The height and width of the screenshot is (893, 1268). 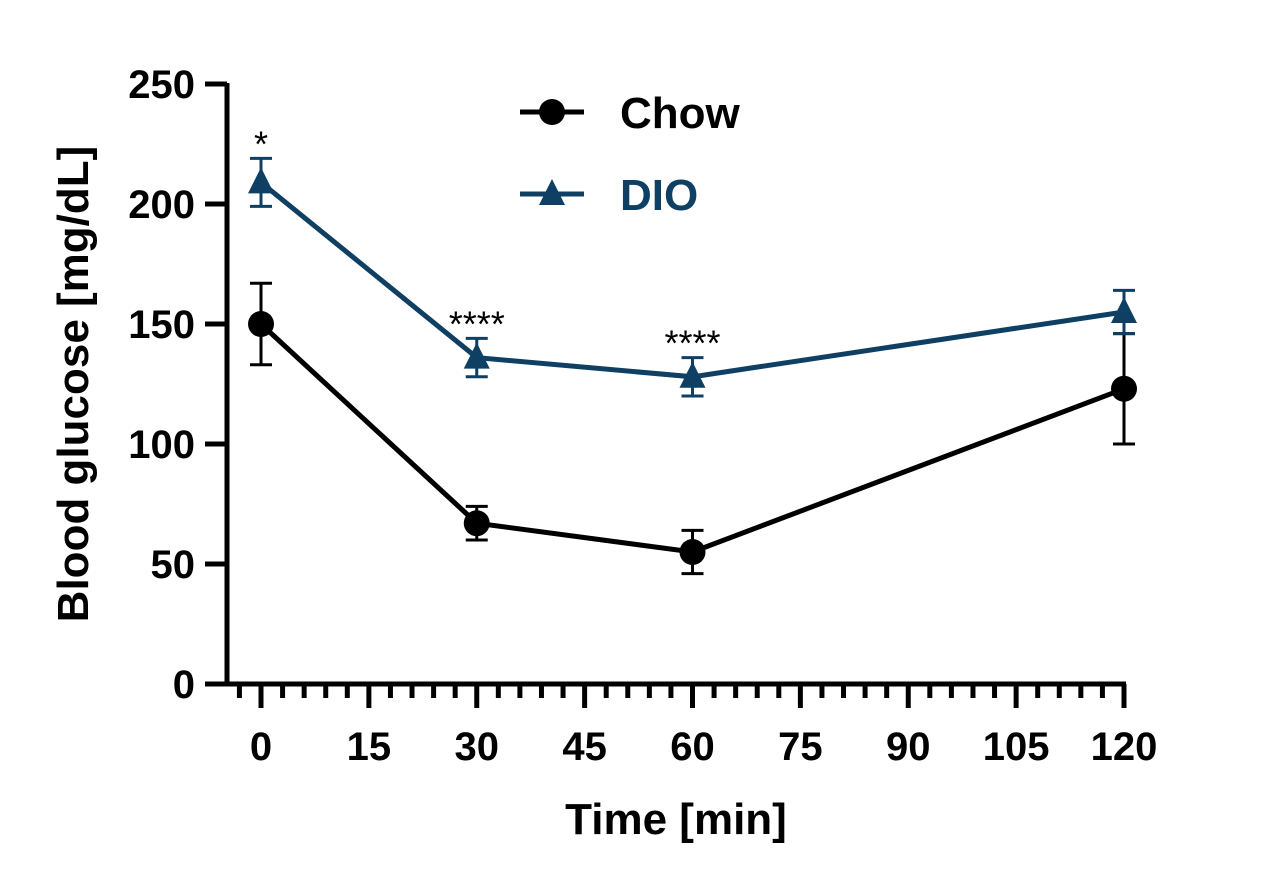 What do you see at coordinates (1016, 747) in the screenshot?
I see `x-tick-label: 105` at bounding box center [1016, 747].